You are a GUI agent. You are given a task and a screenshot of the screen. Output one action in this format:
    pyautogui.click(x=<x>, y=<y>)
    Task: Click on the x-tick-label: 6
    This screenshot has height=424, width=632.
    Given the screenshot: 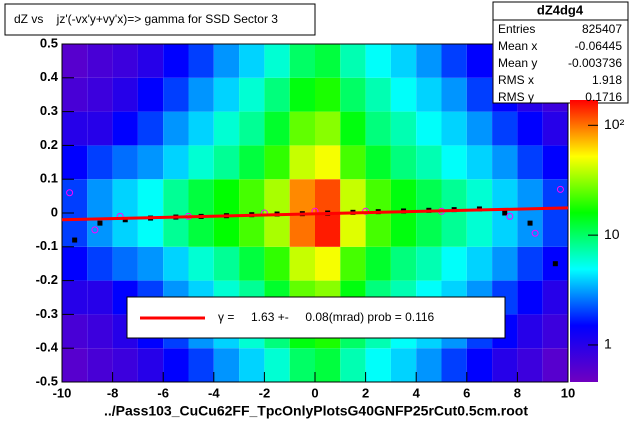 What is the action you would take?
    pyautogui.click(x=466, y=392)
    